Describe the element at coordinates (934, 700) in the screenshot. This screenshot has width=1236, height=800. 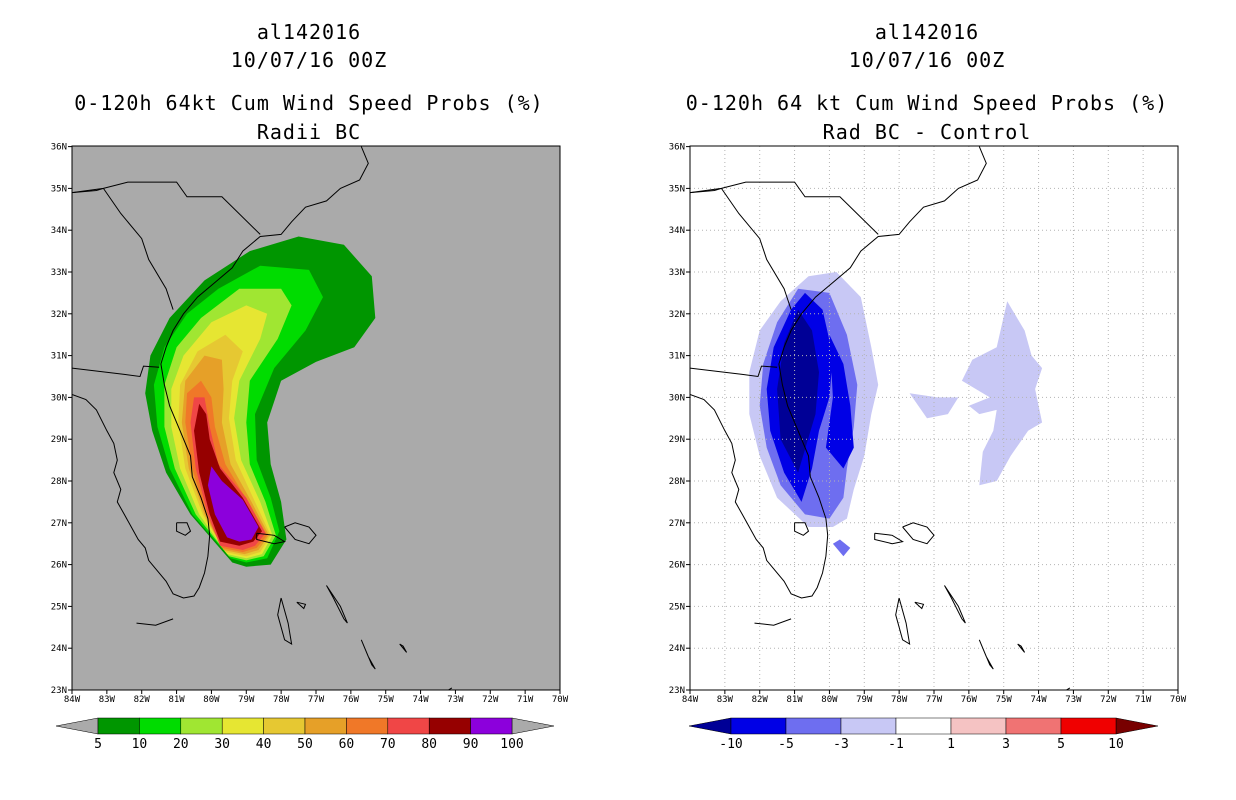
I see `lon-tick-label: 77W` at that location.